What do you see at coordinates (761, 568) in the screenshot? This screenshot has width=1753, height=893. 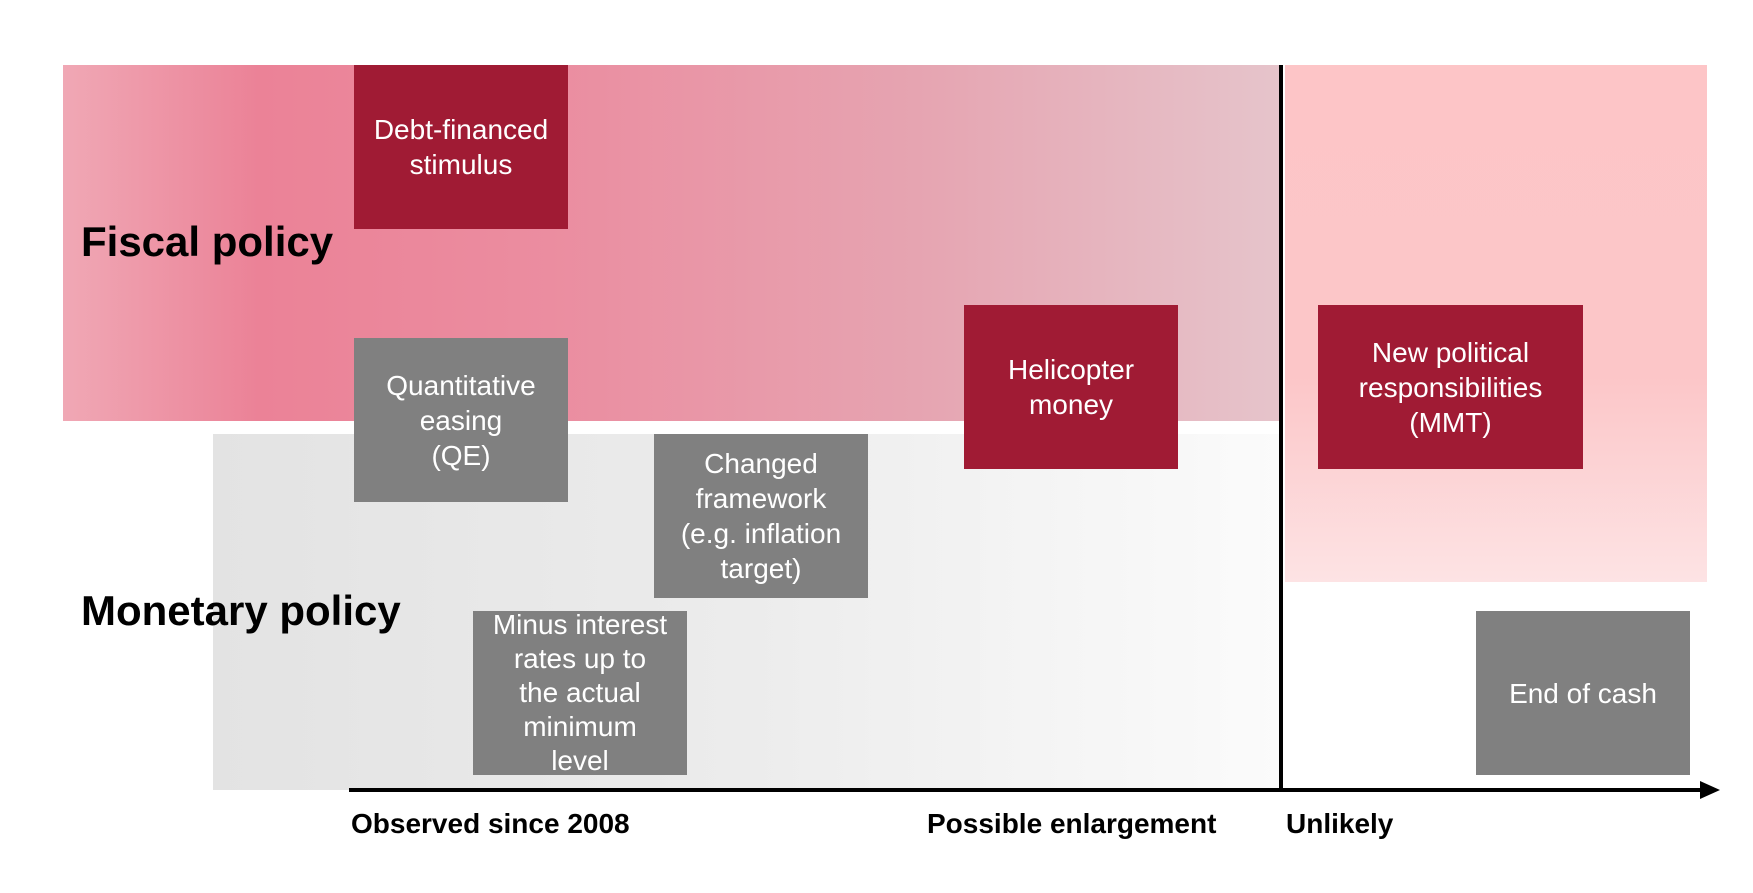 I see `box-line: target)` at bounding box center [761, 568].